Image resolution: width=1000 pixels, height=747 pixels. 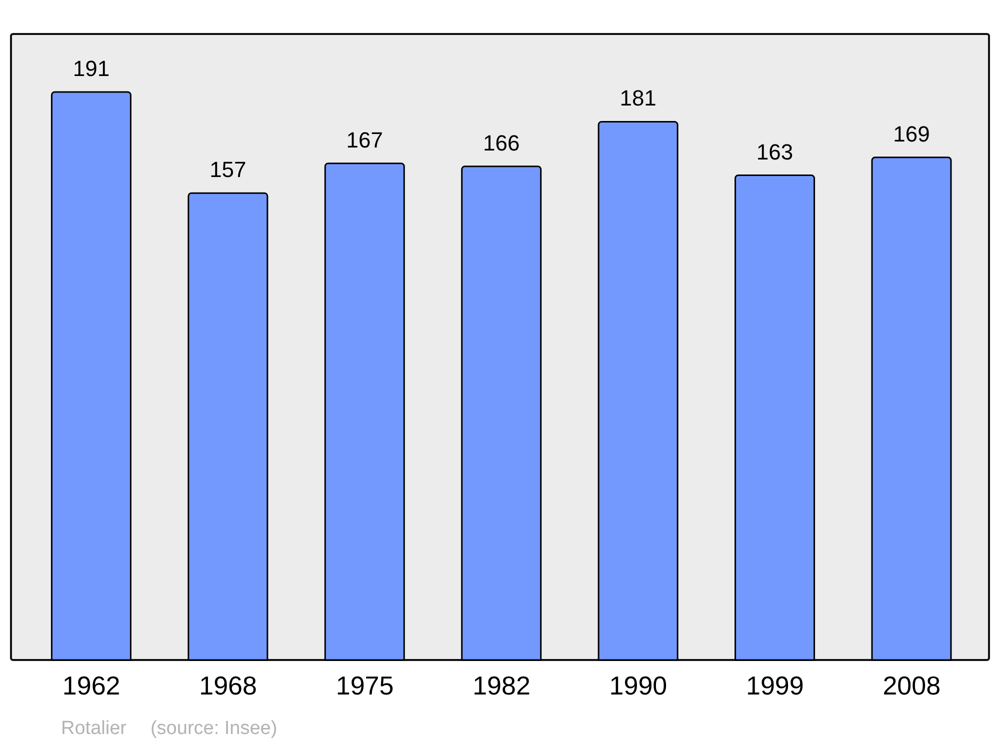 What do you see at coordinates (91, 685) in the screenshot?
I see `x-tick-label: 1962` at bounding box center [91, 685].